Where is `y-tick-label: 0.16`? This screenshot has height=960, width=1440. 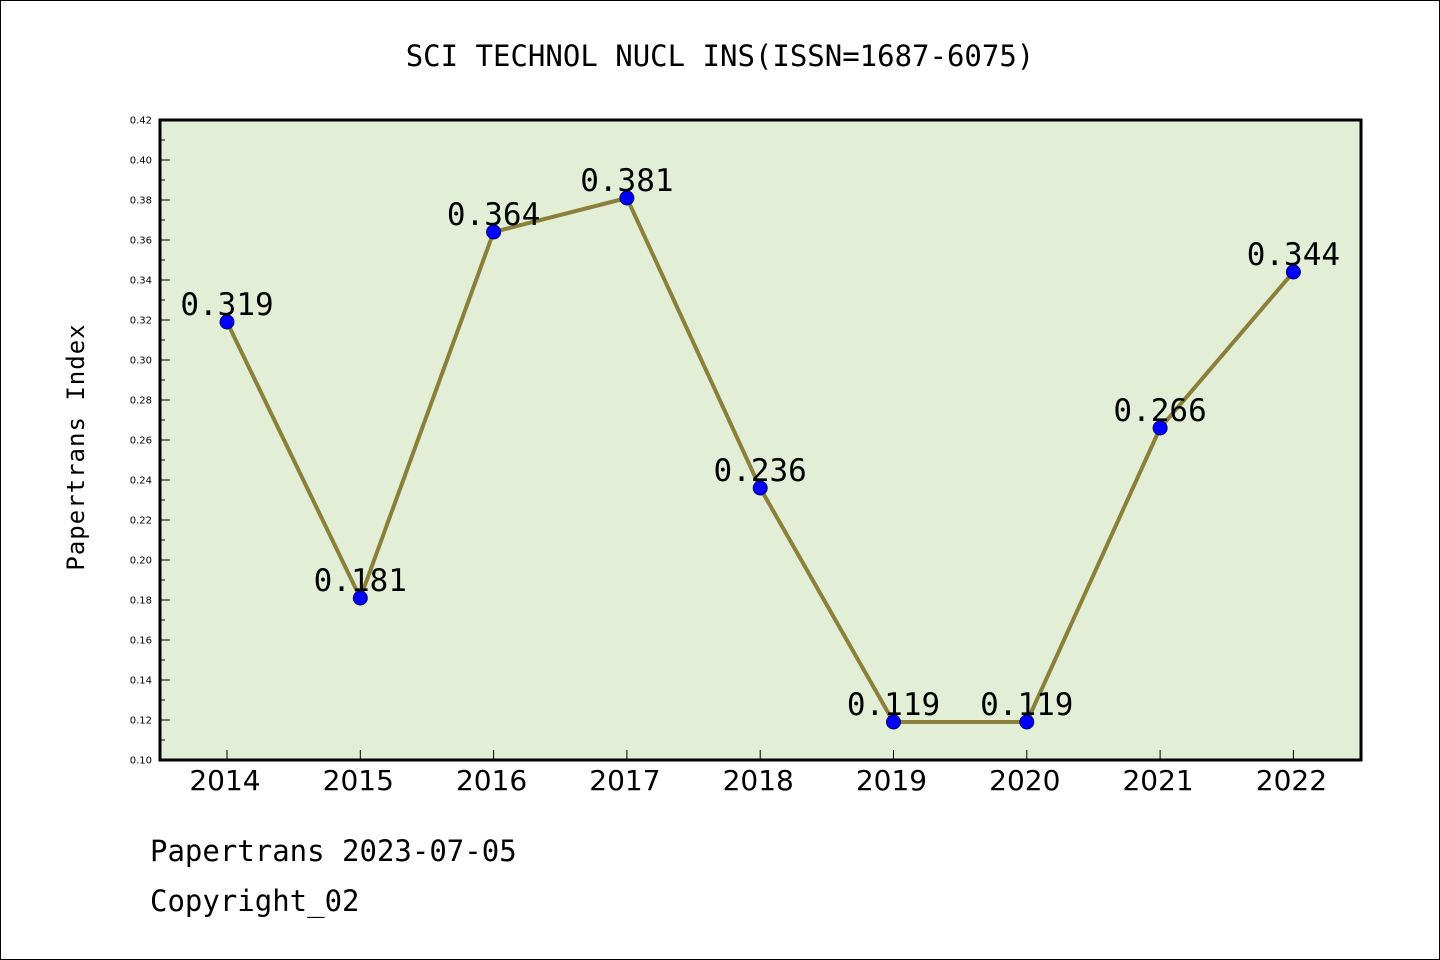 y-tick-label: 0.16 is located at coordinates (141, 641).